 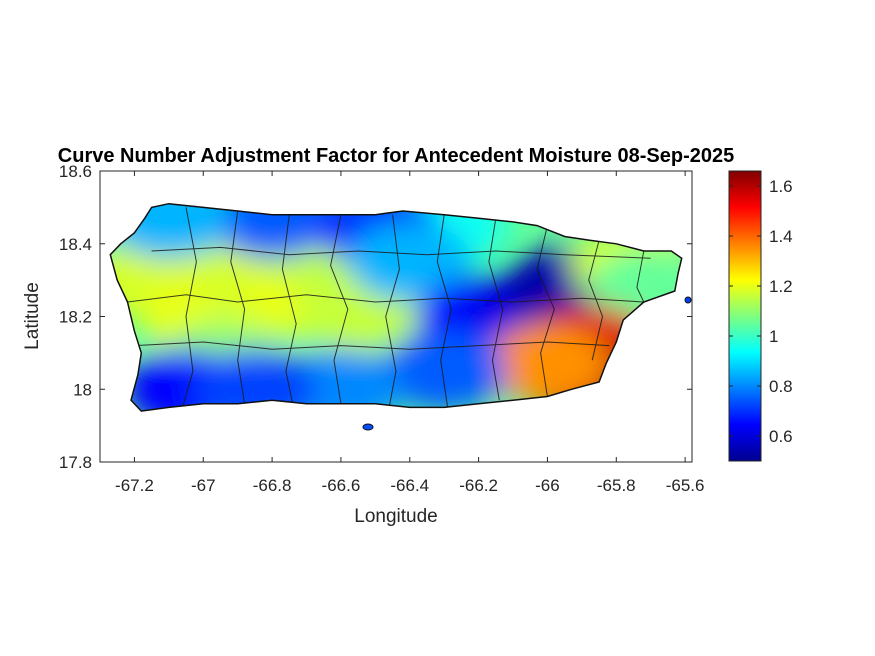 I want to click on y-axis-label: Latitude, so click(x=32, y=316).